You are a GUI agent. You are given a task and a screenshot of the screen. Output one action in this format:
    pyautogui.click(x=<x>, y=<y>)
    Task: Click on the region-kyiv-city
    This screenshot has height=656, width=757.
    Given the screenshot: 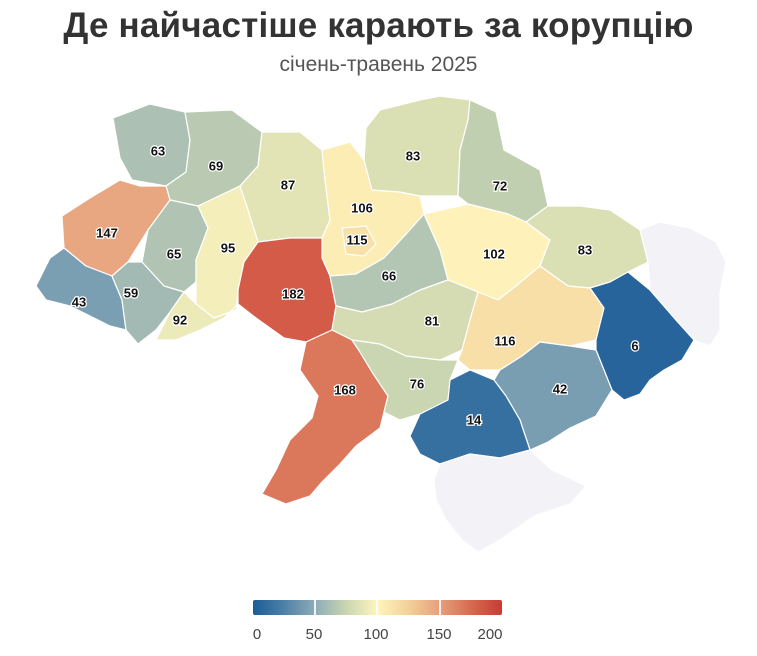 What is the action you would take?
    pyautogui.click(x=359, y=241)
    